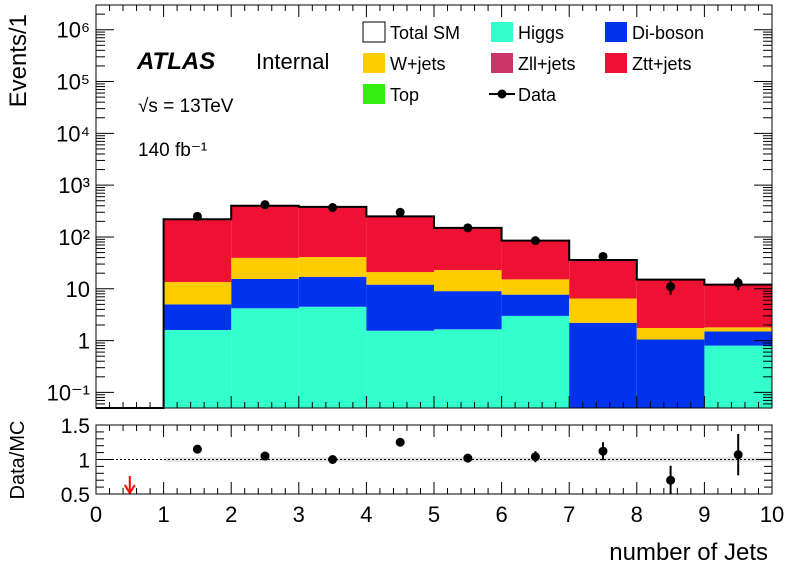 This screenshot has height=577, width=796. What do you see at coordinates (772, 514) in the screenshot?
I see `x-tick-label: 10` at bounding box center [772, 514].